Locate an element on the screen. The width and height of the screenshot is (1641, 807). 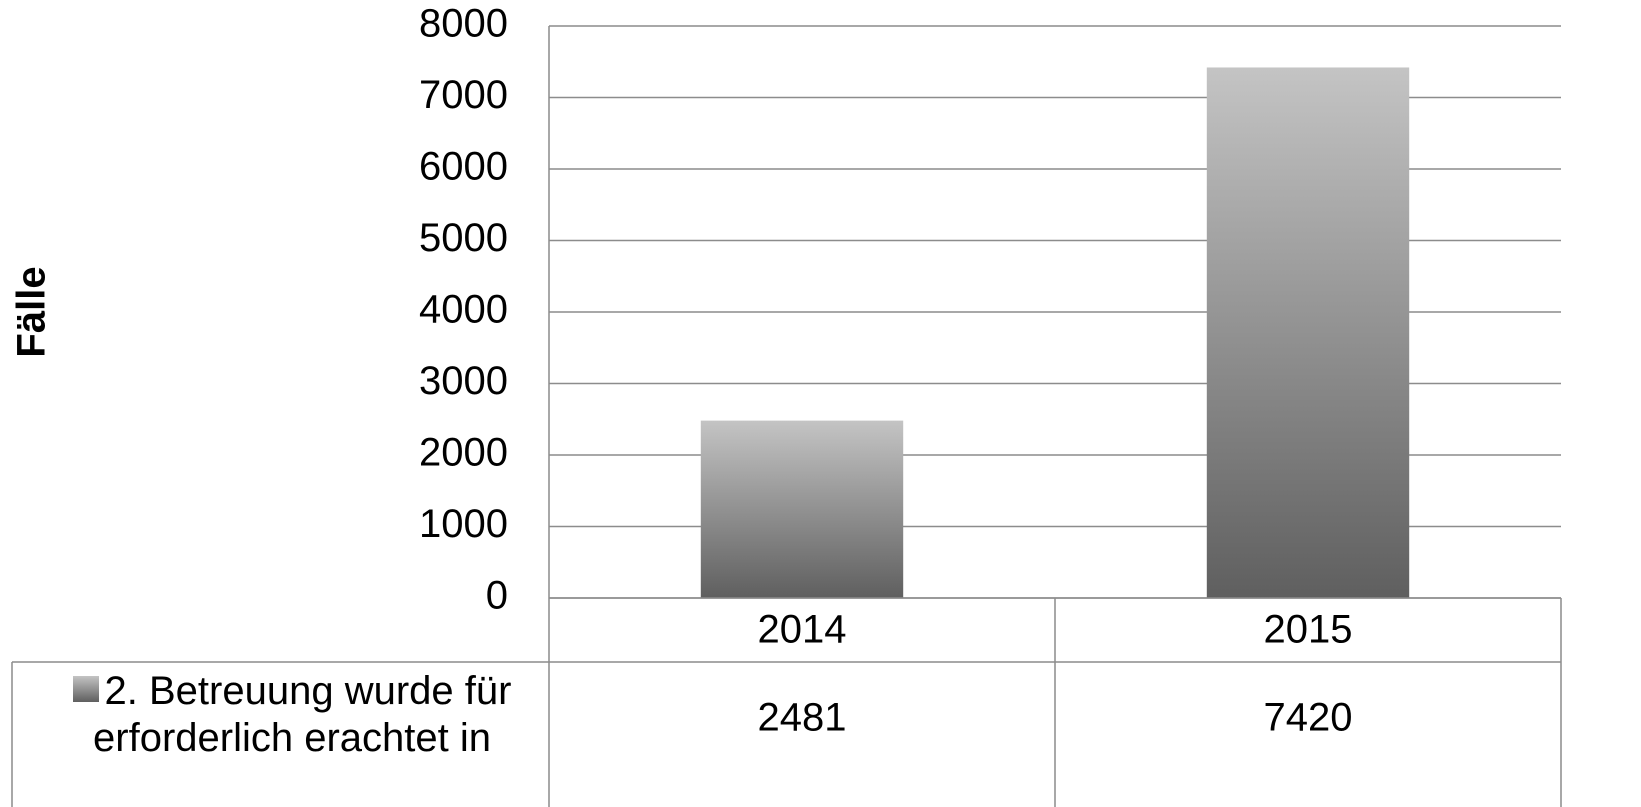
y-tick-label: 7000 is located at coordinates (463, 95).